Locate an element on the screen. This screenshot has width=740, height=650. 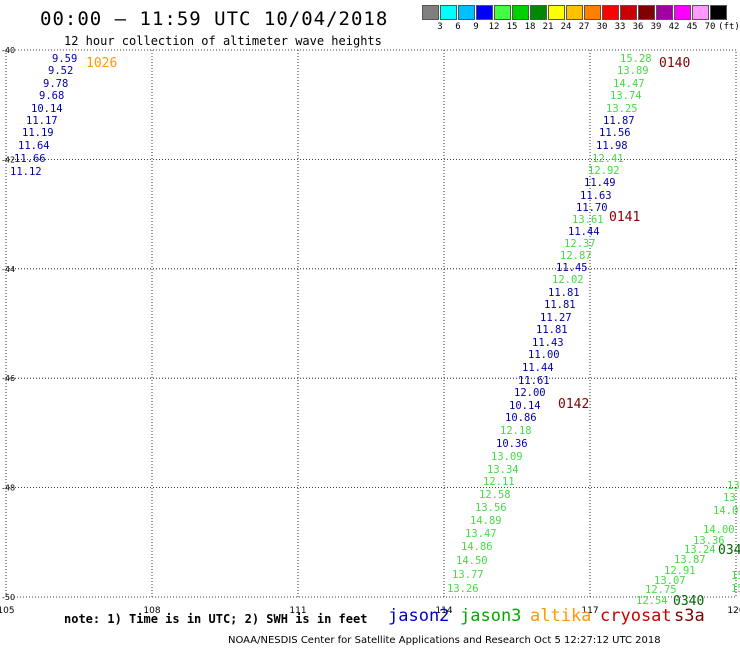
lon-tick-label: 111 is located at coordinates (297, 611).